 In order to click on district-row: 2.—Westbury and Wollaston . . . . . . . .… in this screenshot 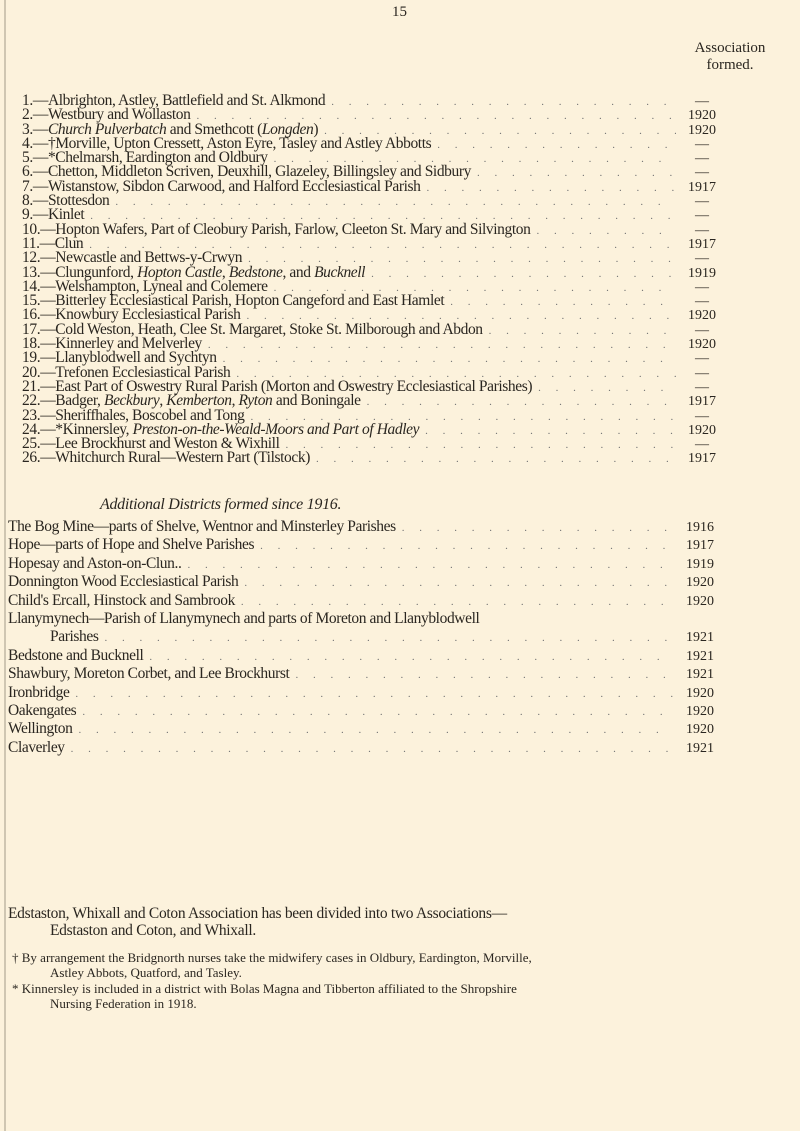, I will do `click(372, 115)`.